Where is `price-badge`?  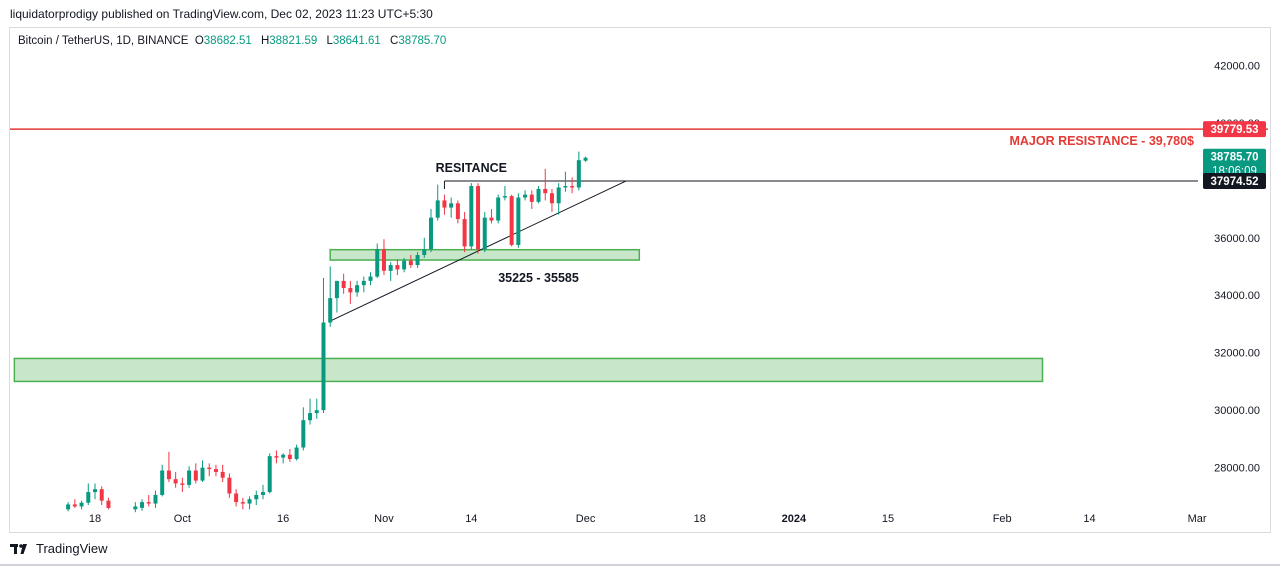
price-badge is located at coordinates (1234, 129).